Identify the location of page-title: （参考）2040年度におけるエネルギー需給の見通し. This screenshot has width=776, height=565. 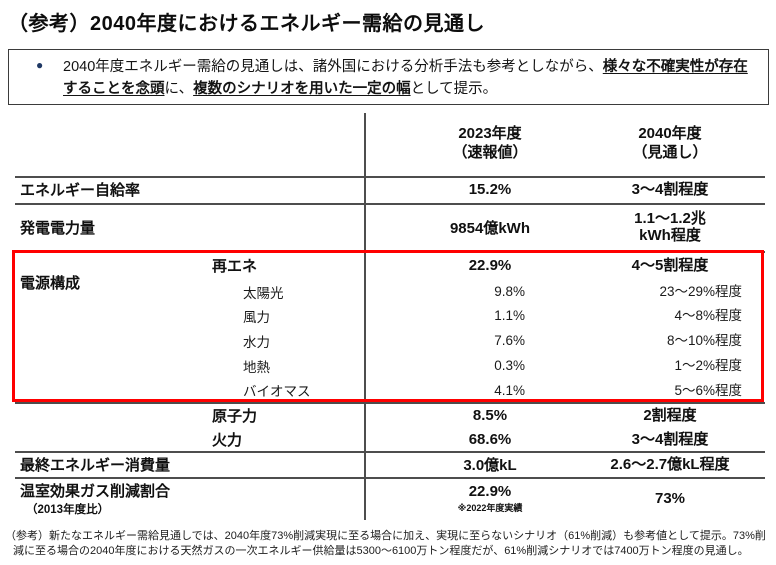
(246, 24).